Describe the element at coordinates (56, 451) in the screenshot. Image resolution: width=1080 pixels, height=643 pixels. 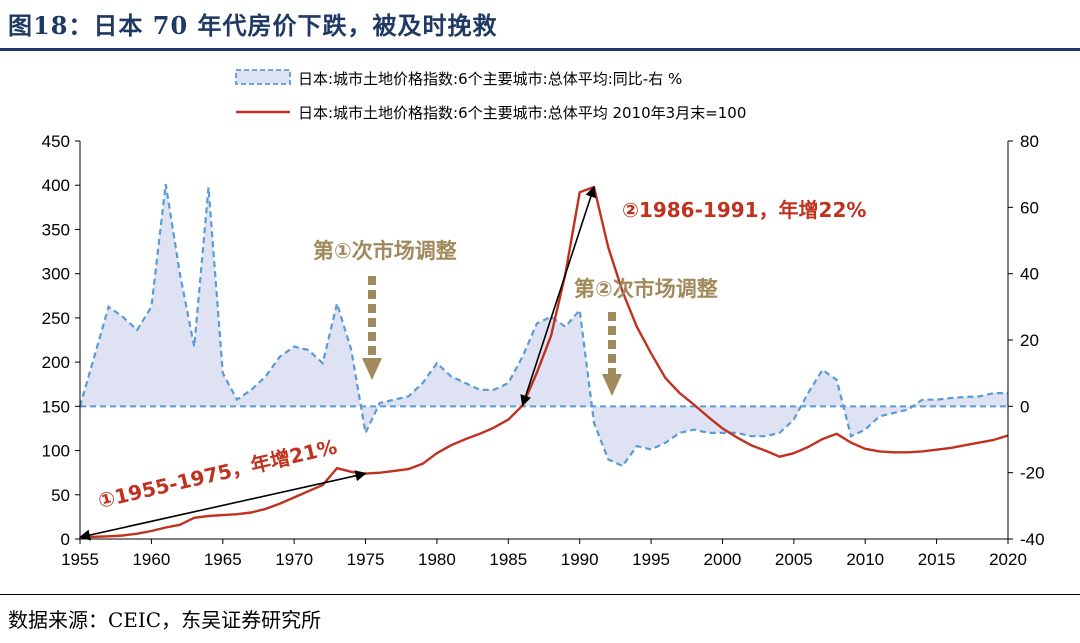
I see `y-left-tick-label: 100` at that location.